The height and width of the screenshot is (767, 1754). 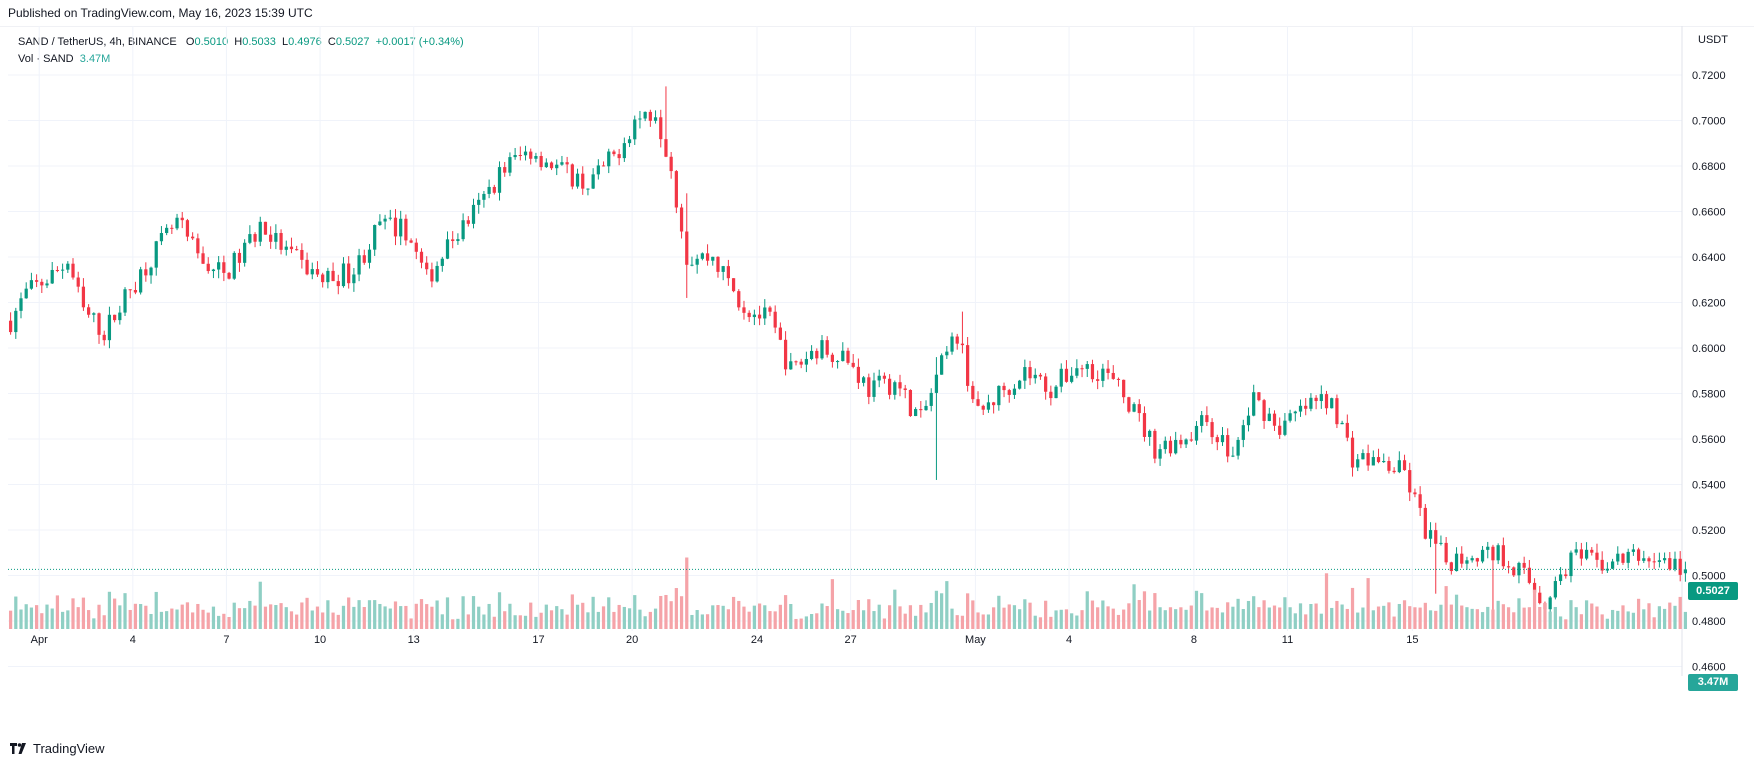 What do you see at coordinates (1709, 304) in the screenshot?
I see `y-tick-label: 0.6200` at bounding box center [1709, 304].